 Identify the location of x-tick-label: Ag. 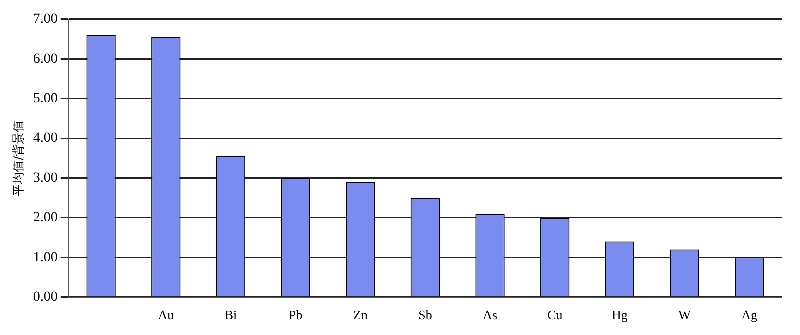
(750, 315).